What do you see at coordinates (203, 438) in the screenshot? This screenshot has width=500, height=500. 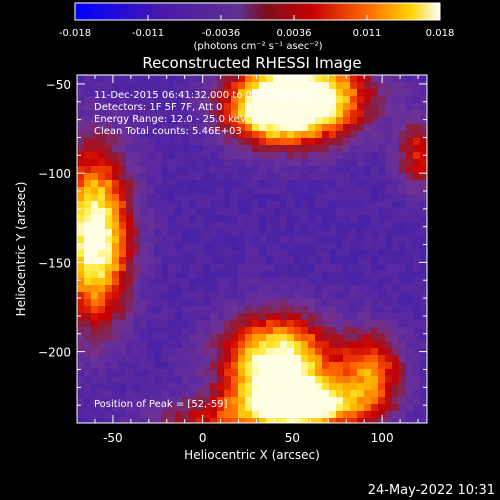 I see `x-tick-label: 0` at bounding box center [203, 438].